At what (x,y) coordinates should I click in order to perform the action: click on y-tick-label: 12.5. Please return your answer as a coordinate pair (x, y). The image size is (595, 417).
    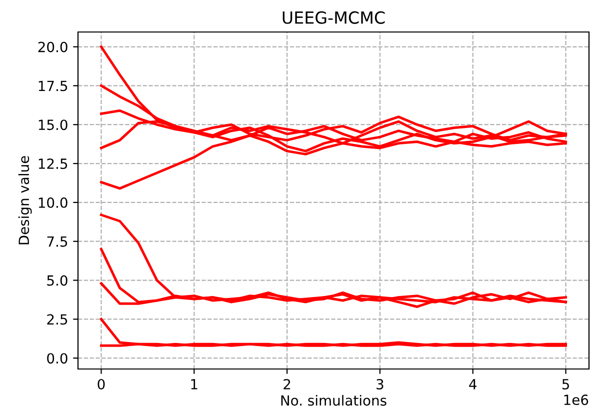
    Looking at the image, I should click on (53, 164).